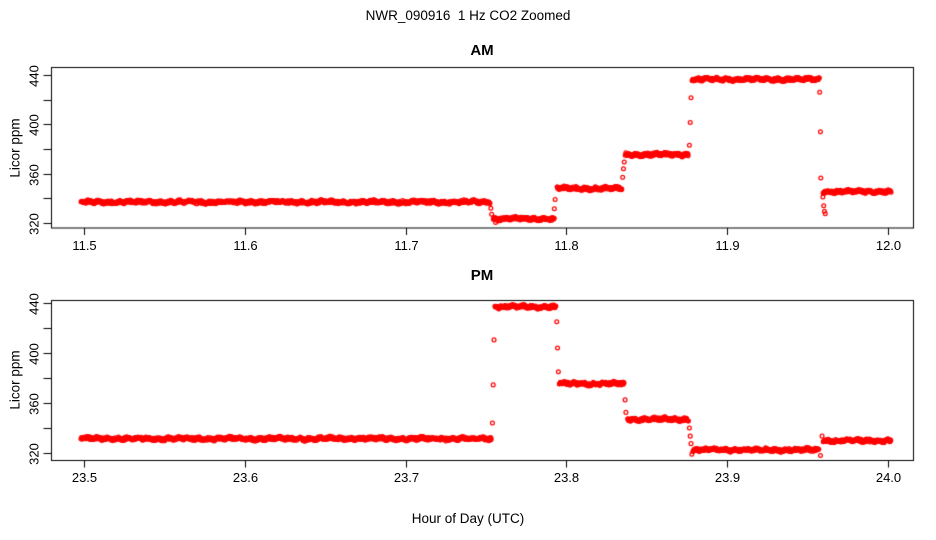  What do you see at coordinates (727, 477) in the screenshot?
I see `x-tick-label: 23.9` at bounding box center [727, 477].